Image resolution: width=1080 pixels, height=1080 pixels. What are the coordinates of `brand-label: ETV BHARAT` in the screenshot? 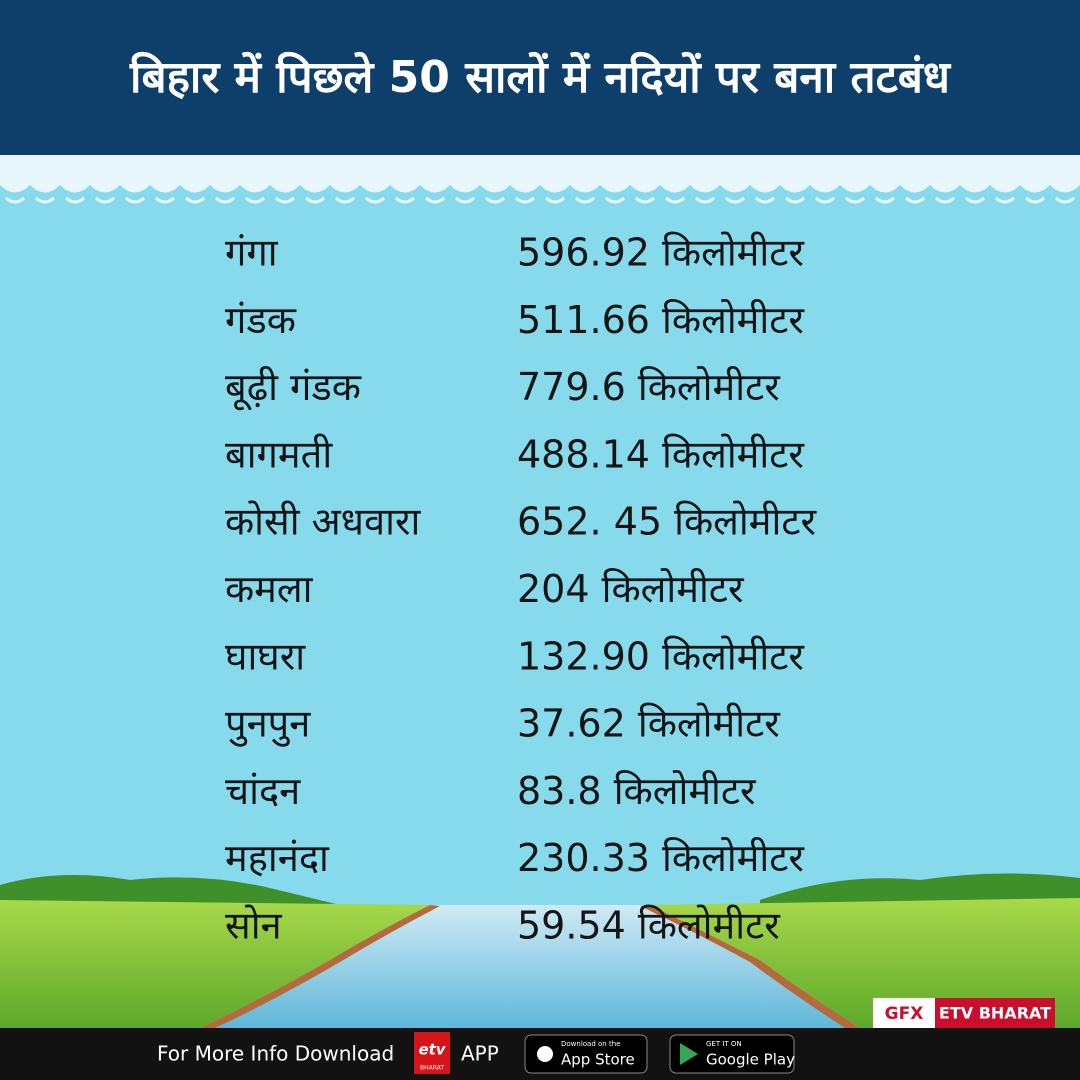 It's located at (995, 1013).